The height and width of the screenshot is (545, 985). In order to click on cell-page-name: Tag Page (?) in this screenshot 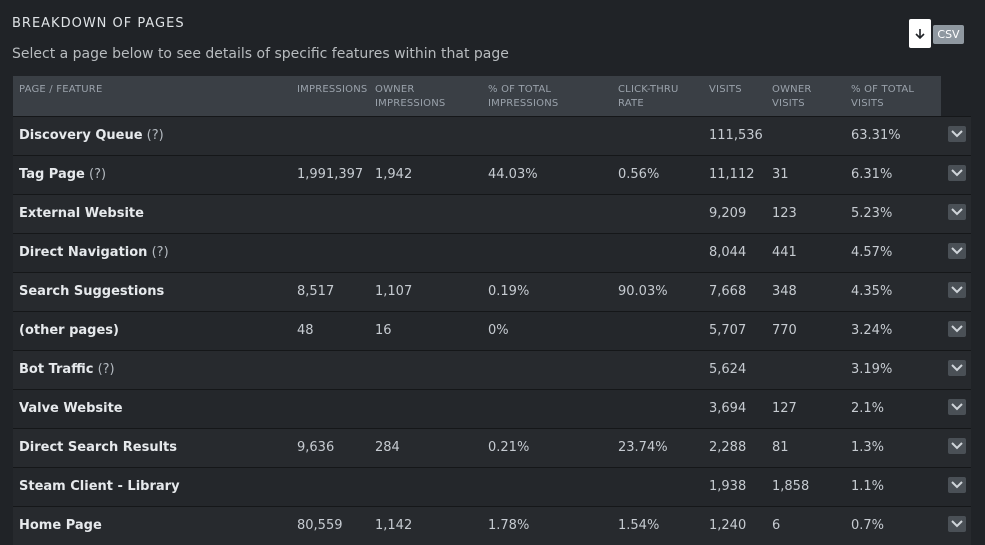, I will do `click(62, 174)`.